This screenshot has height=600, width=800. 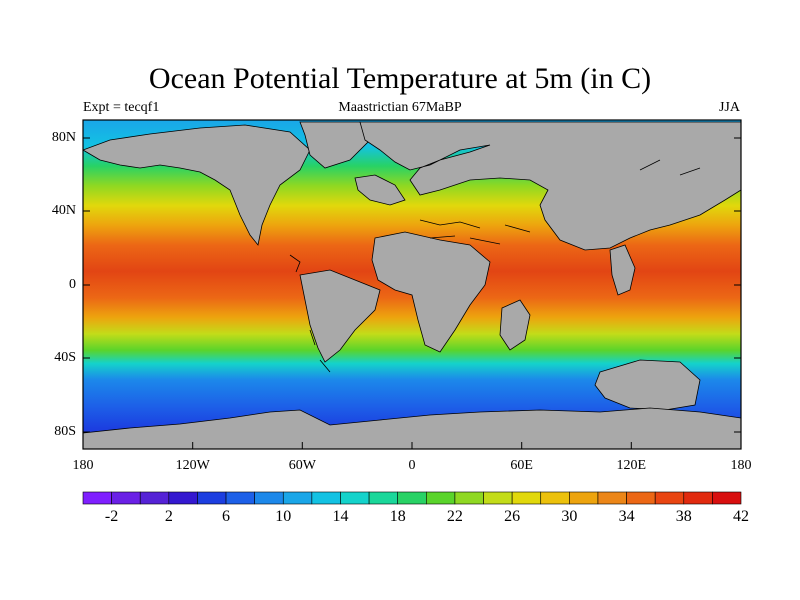 I want to click on colorbar-label: 34, so click(x=626, y=516).